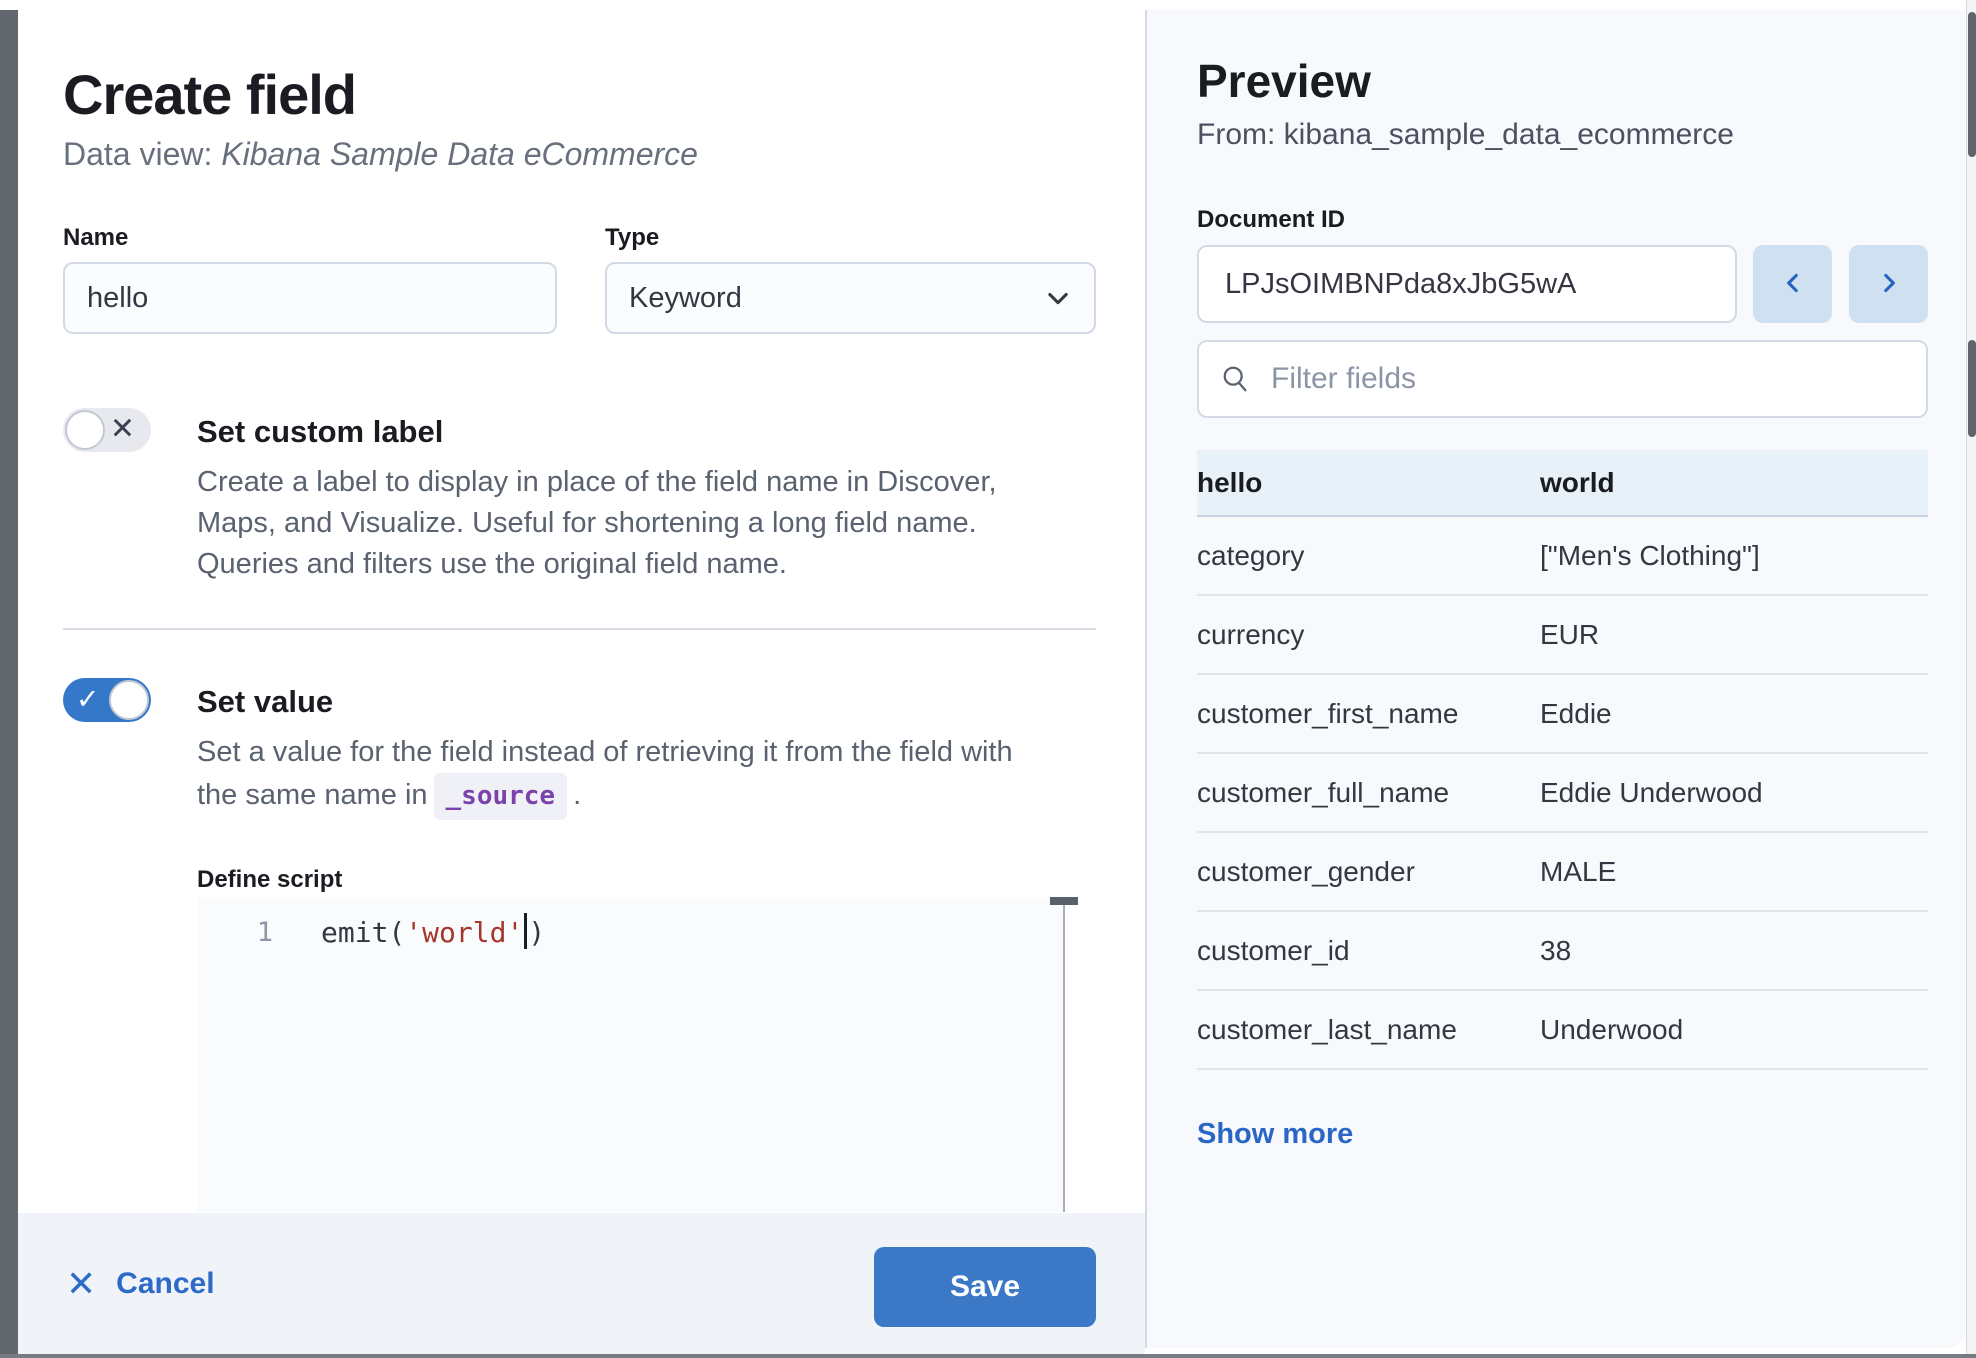 Image resolution: width=1976 pixels, height=1358 pixels. Describe the element at coordinates (165, 1283) in the screenshot. I see `cancel-label: Cancel` at that location.